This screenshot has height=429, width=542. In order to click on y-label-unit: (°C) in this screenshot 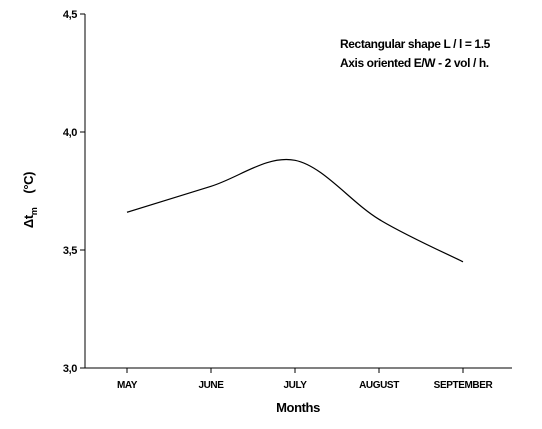, I will do `click(28, 183)`.